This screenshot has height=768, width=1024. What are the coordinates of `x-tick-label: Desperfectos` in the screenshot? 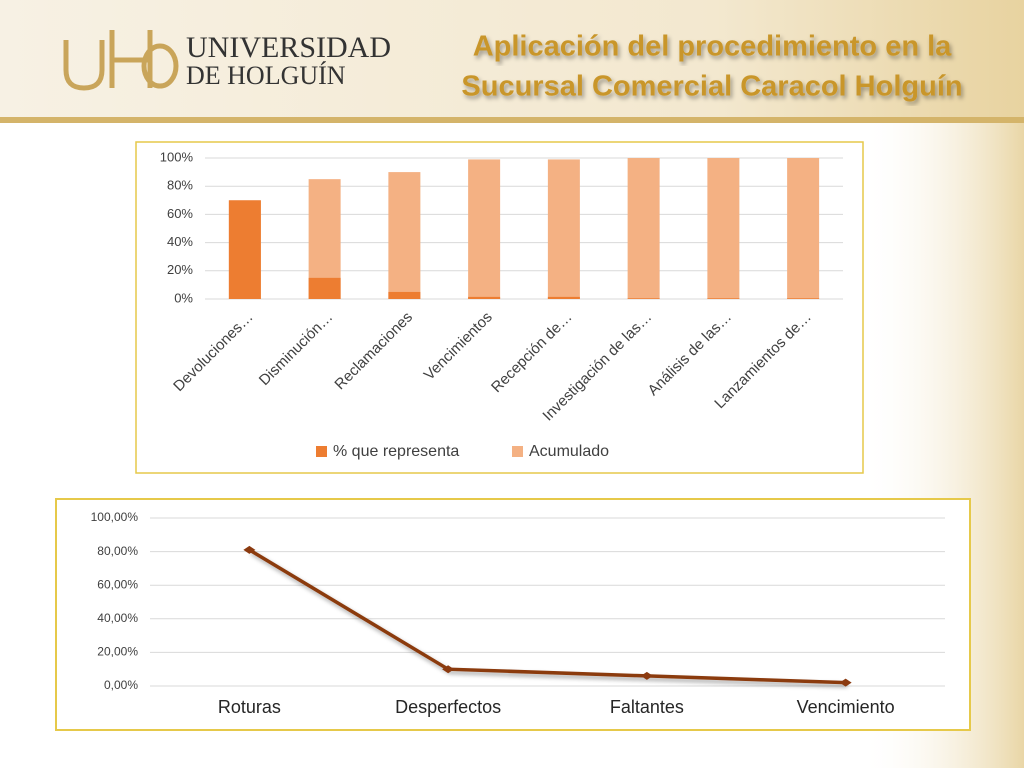 It's located at (448, 707).